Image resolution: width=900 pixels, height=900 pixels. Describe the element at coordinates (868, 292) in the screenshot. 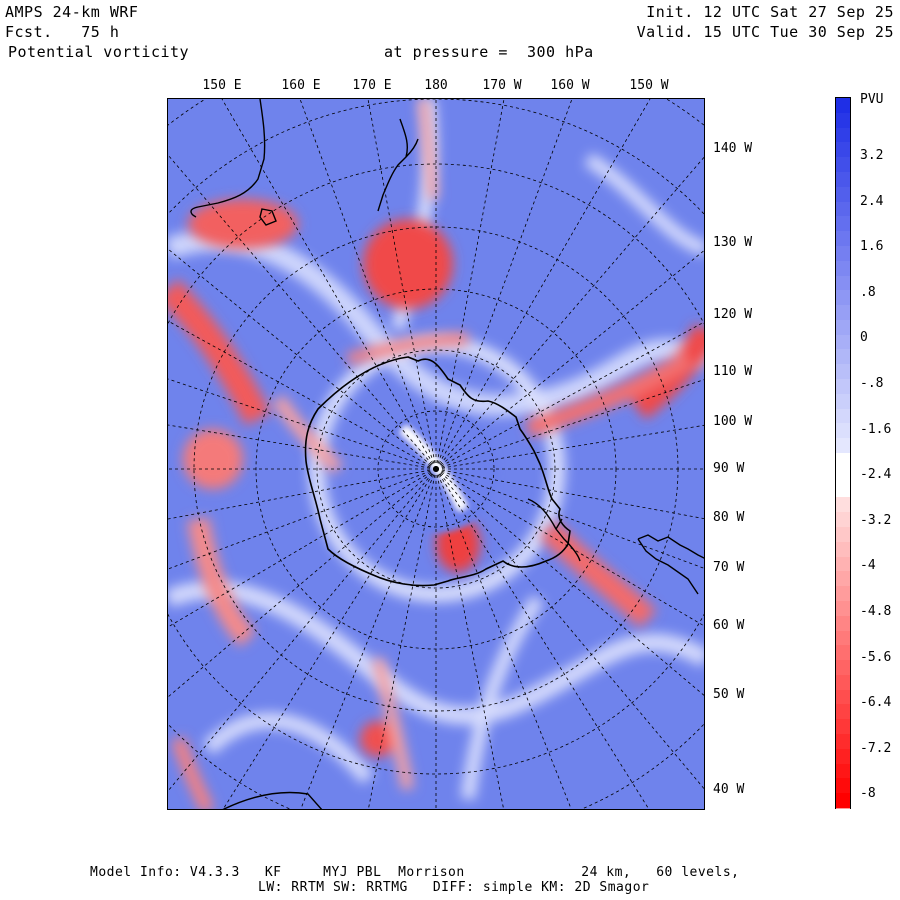

I see `colorbar-tick-label: .8` at that location.